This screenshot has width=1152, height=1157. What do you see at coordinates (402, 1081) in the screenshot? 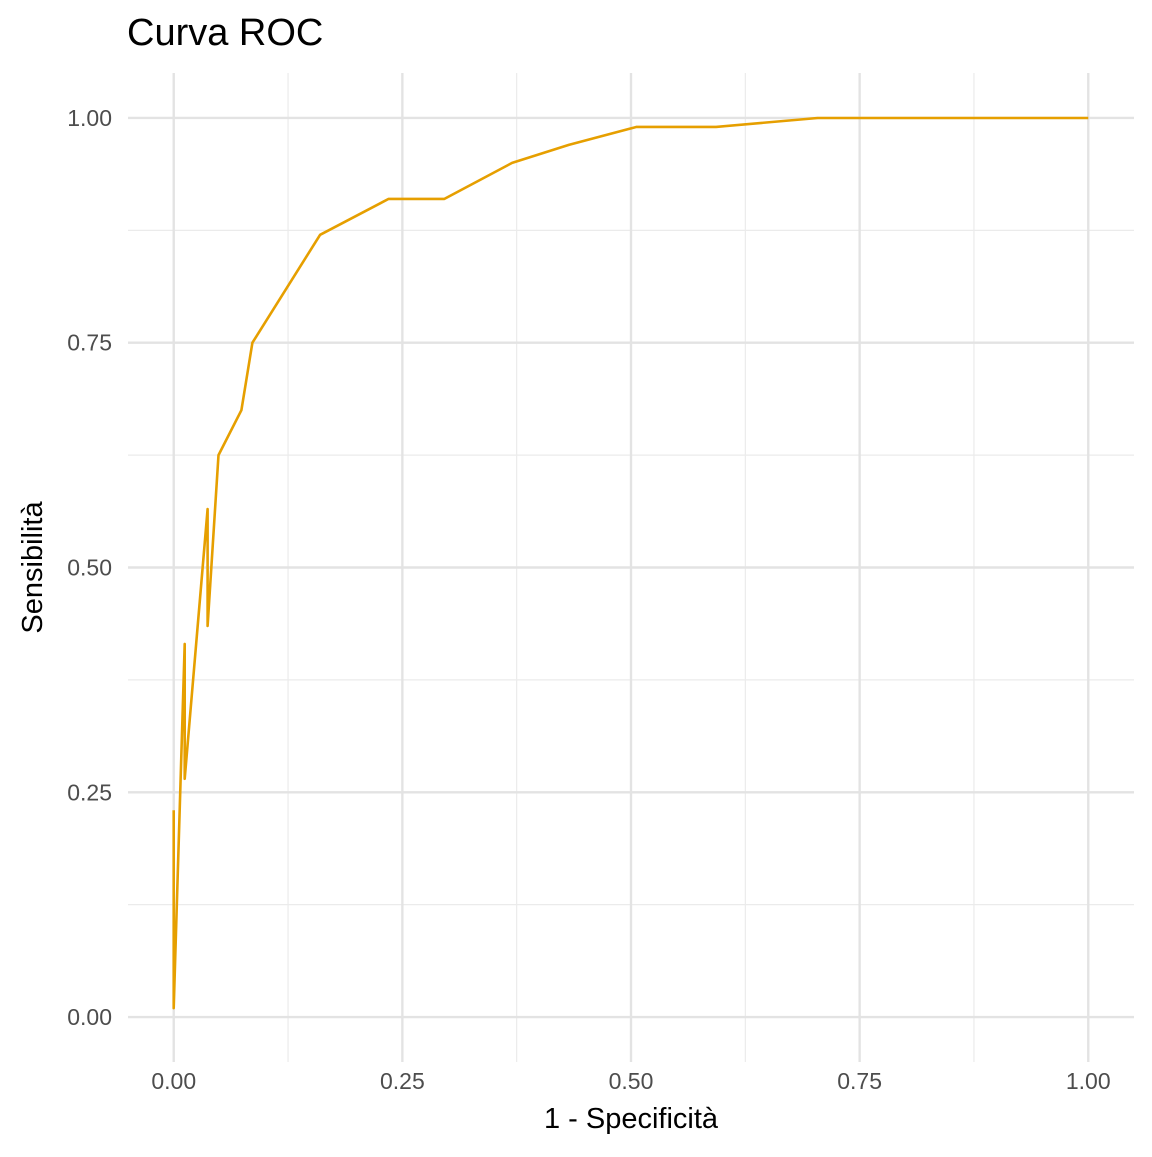
I see `x-tick-label: 0.25` at bounding box center [402, 1081].